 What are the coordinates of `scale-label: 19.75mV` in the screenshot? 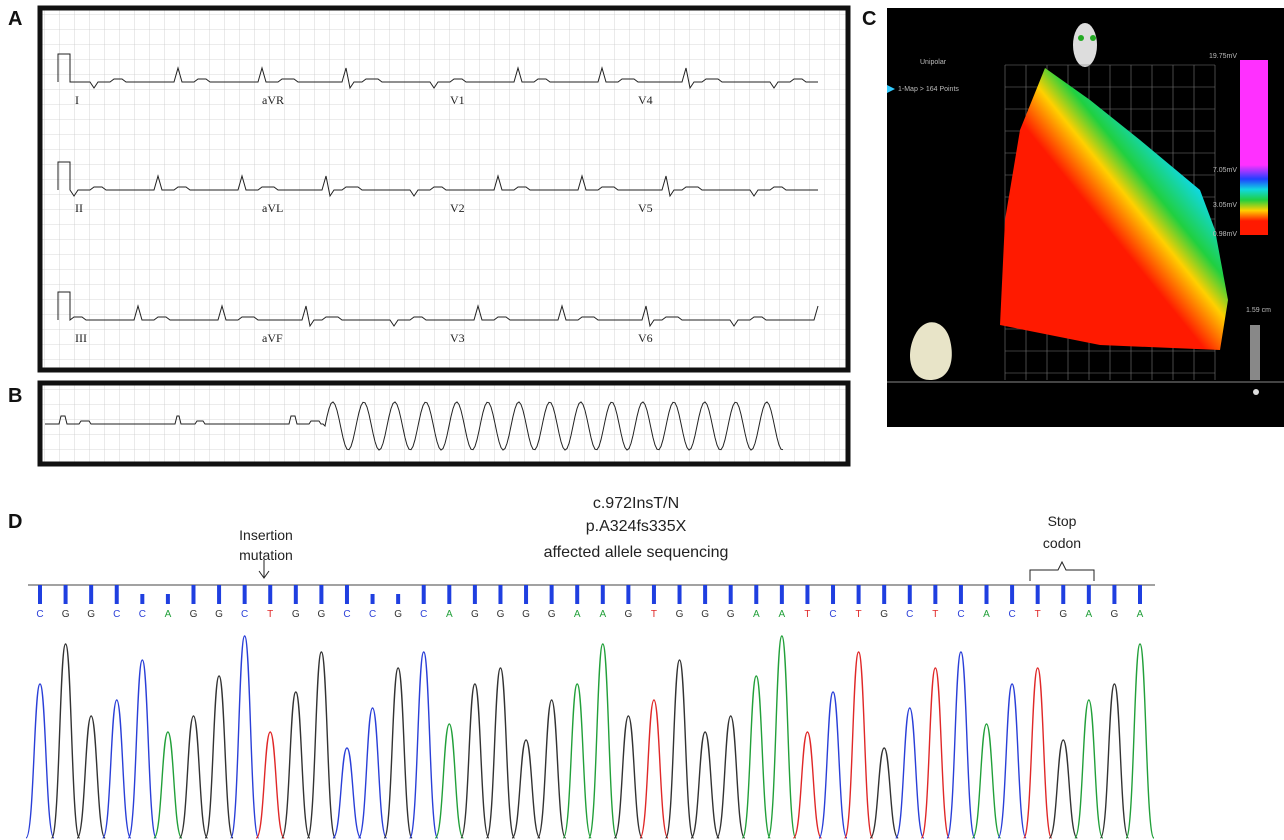 It's located at (1223, 56).